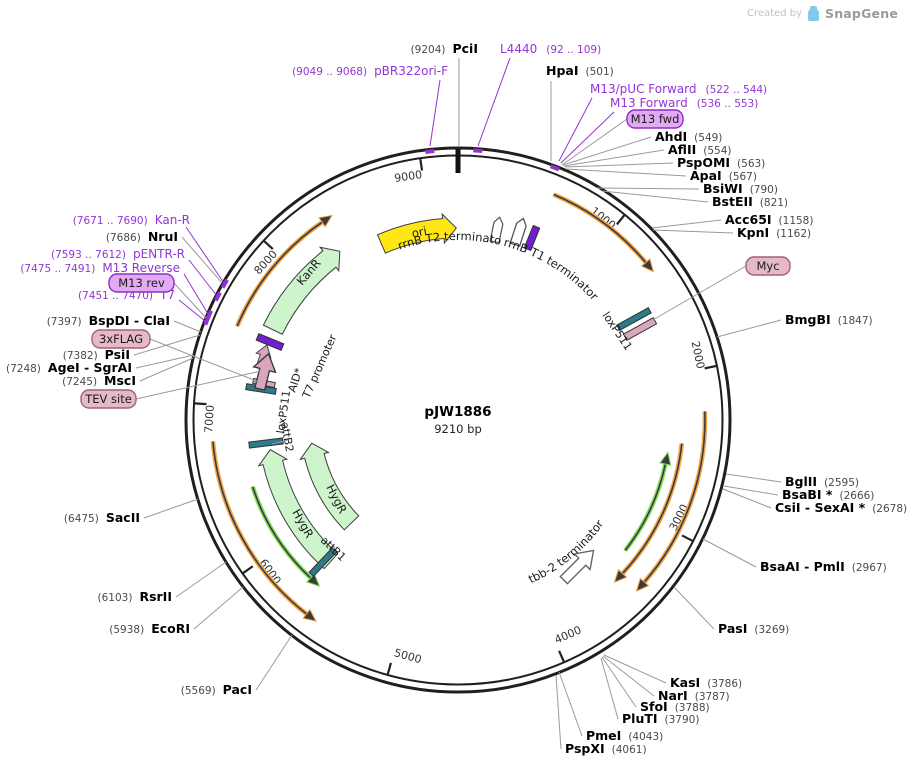 The height and width of the screenshot is (765, 908). What do you see at coordinates (135, 596) in the screenshot?
I see `site-label-rsrII: (6103) RsrII` at bounding box center [135, 596].